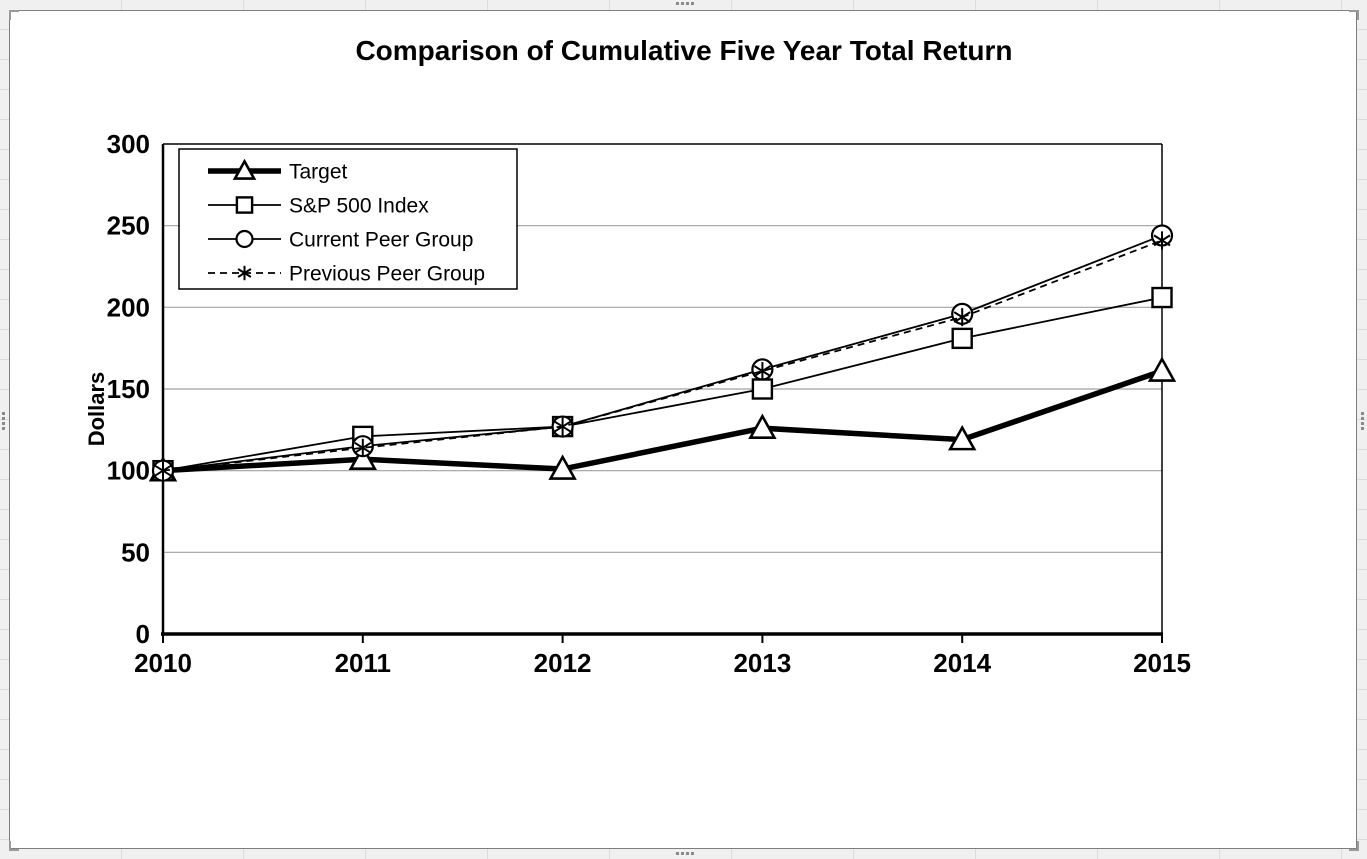 The width and height of the screenshot is (1367, 859). What do you see at coordinates (244, 169) in the screenshot?
I see `legend-marker-triangle` at bounding box center [244, 169].